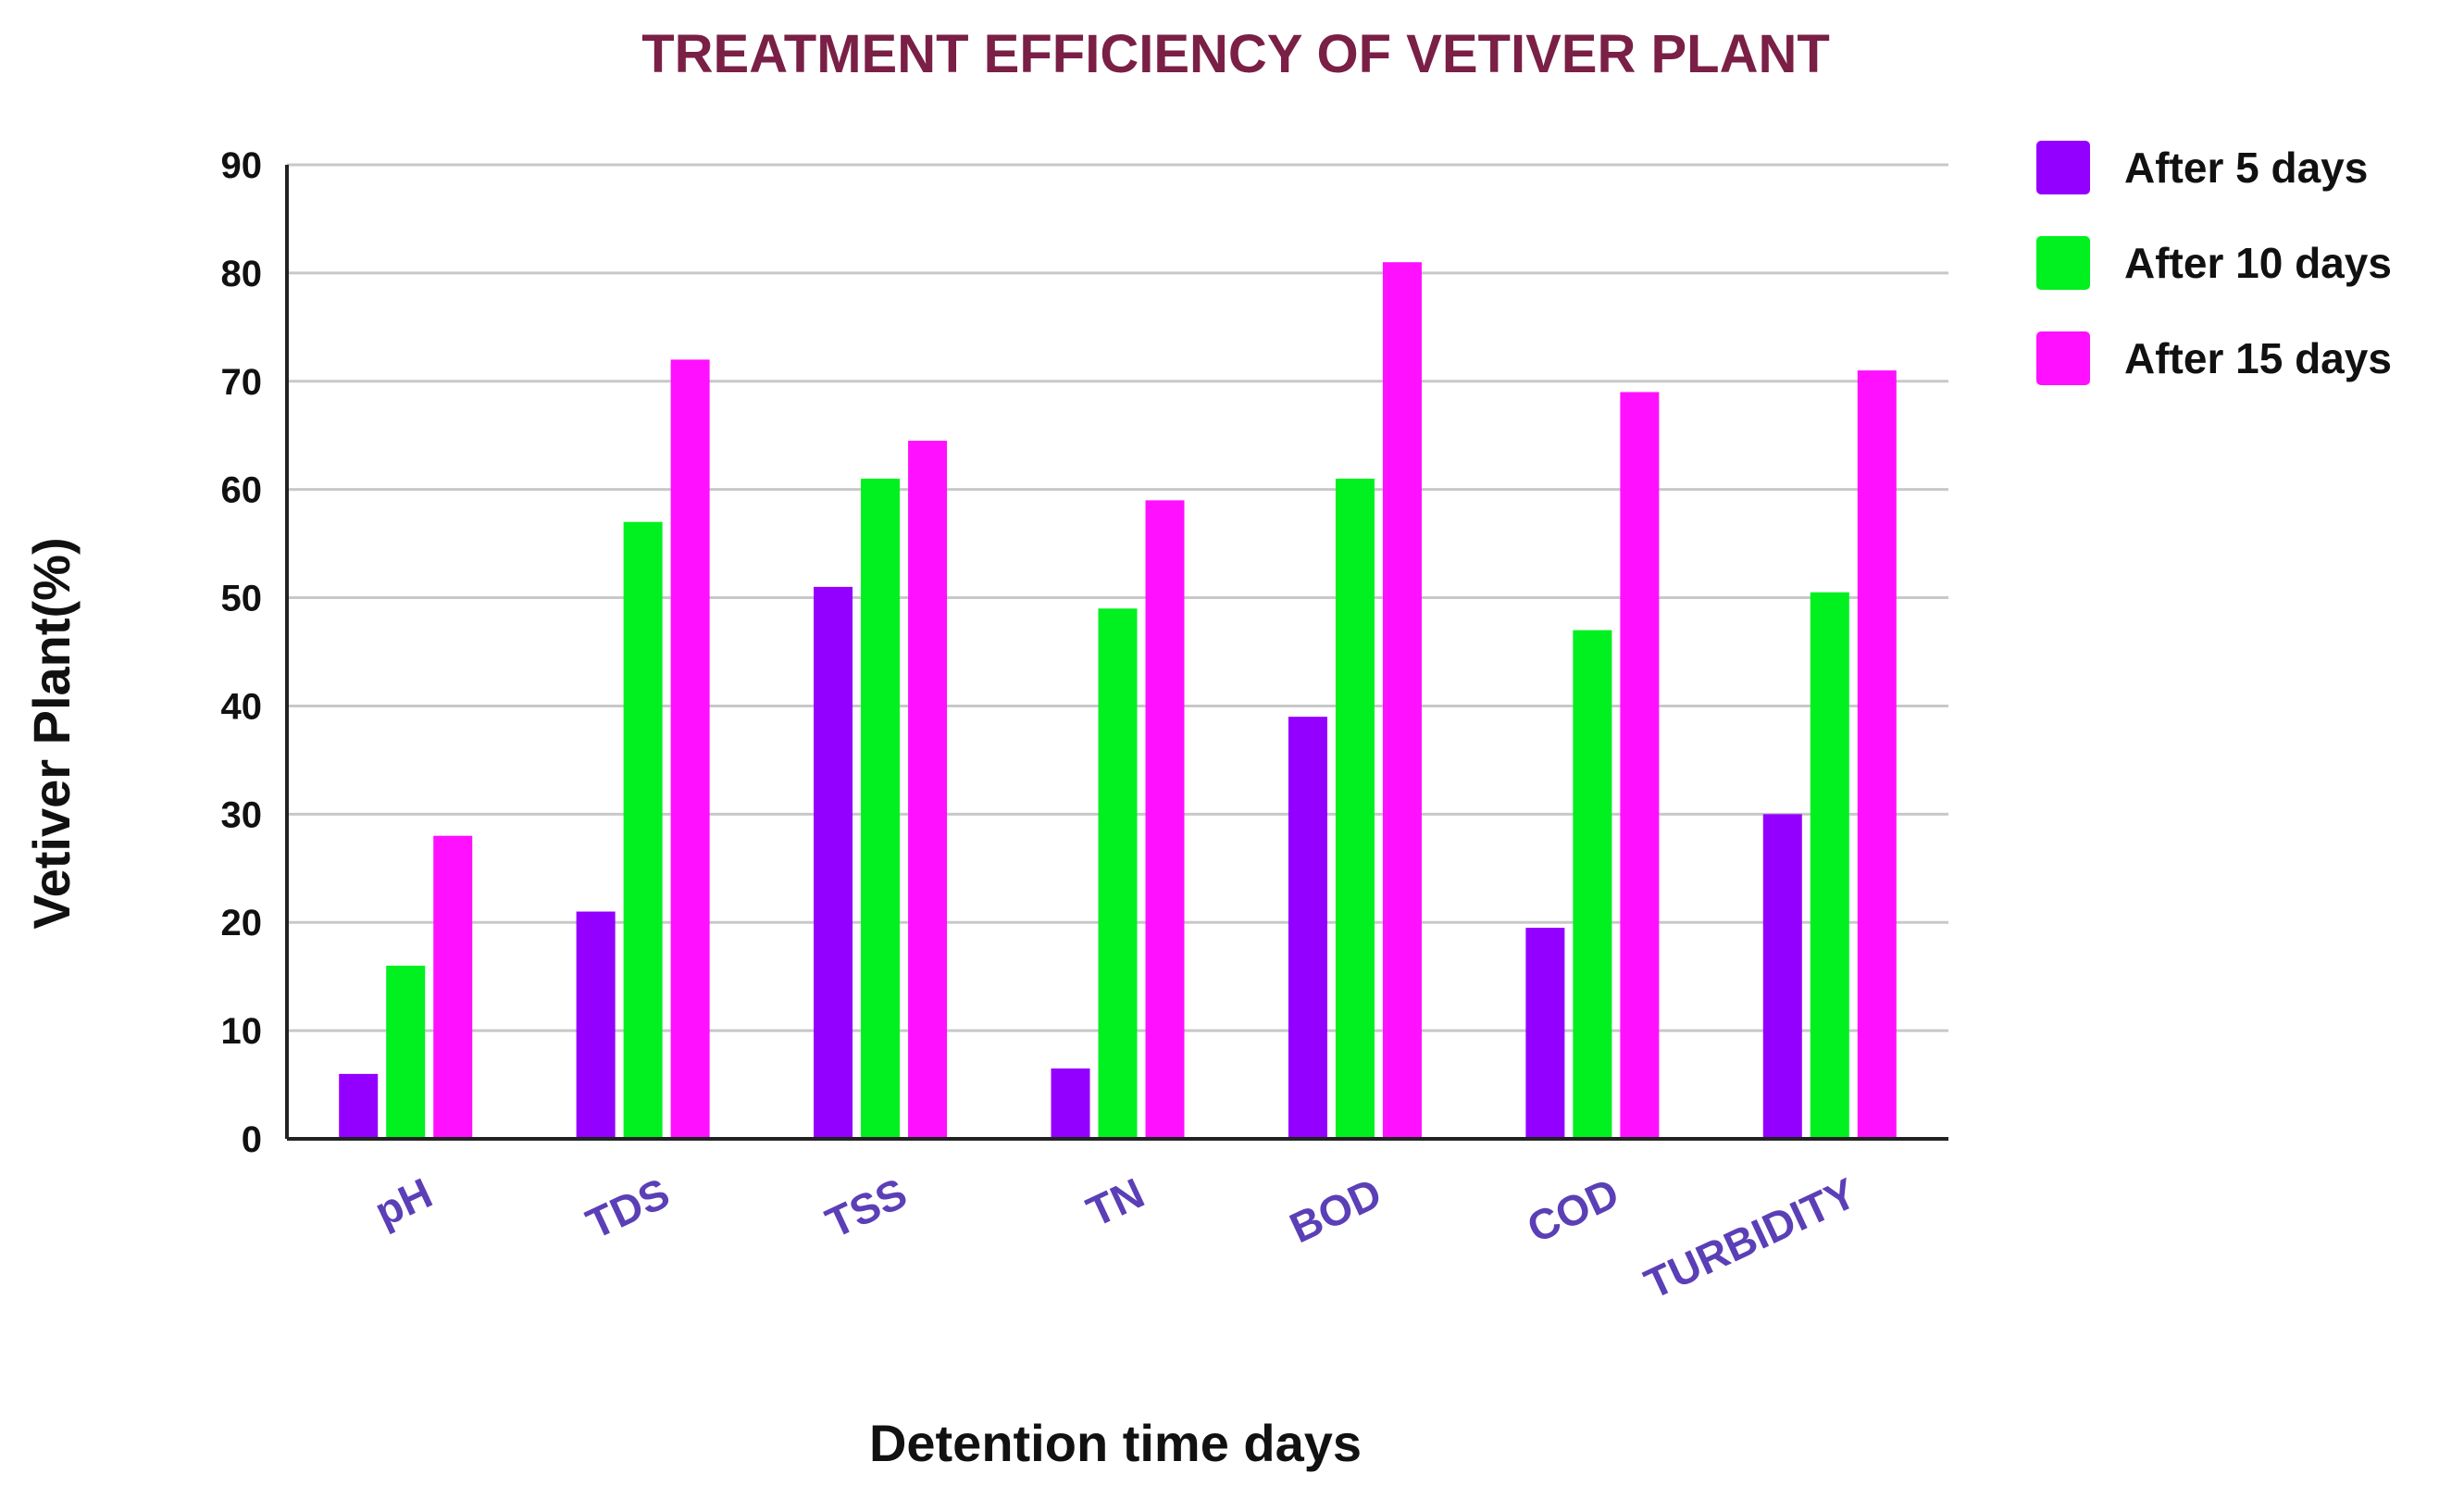  Describe the element at coordinates (1750, 1238) in the screenshot. I see `x-tick-label: TURBIDITY` at that location.